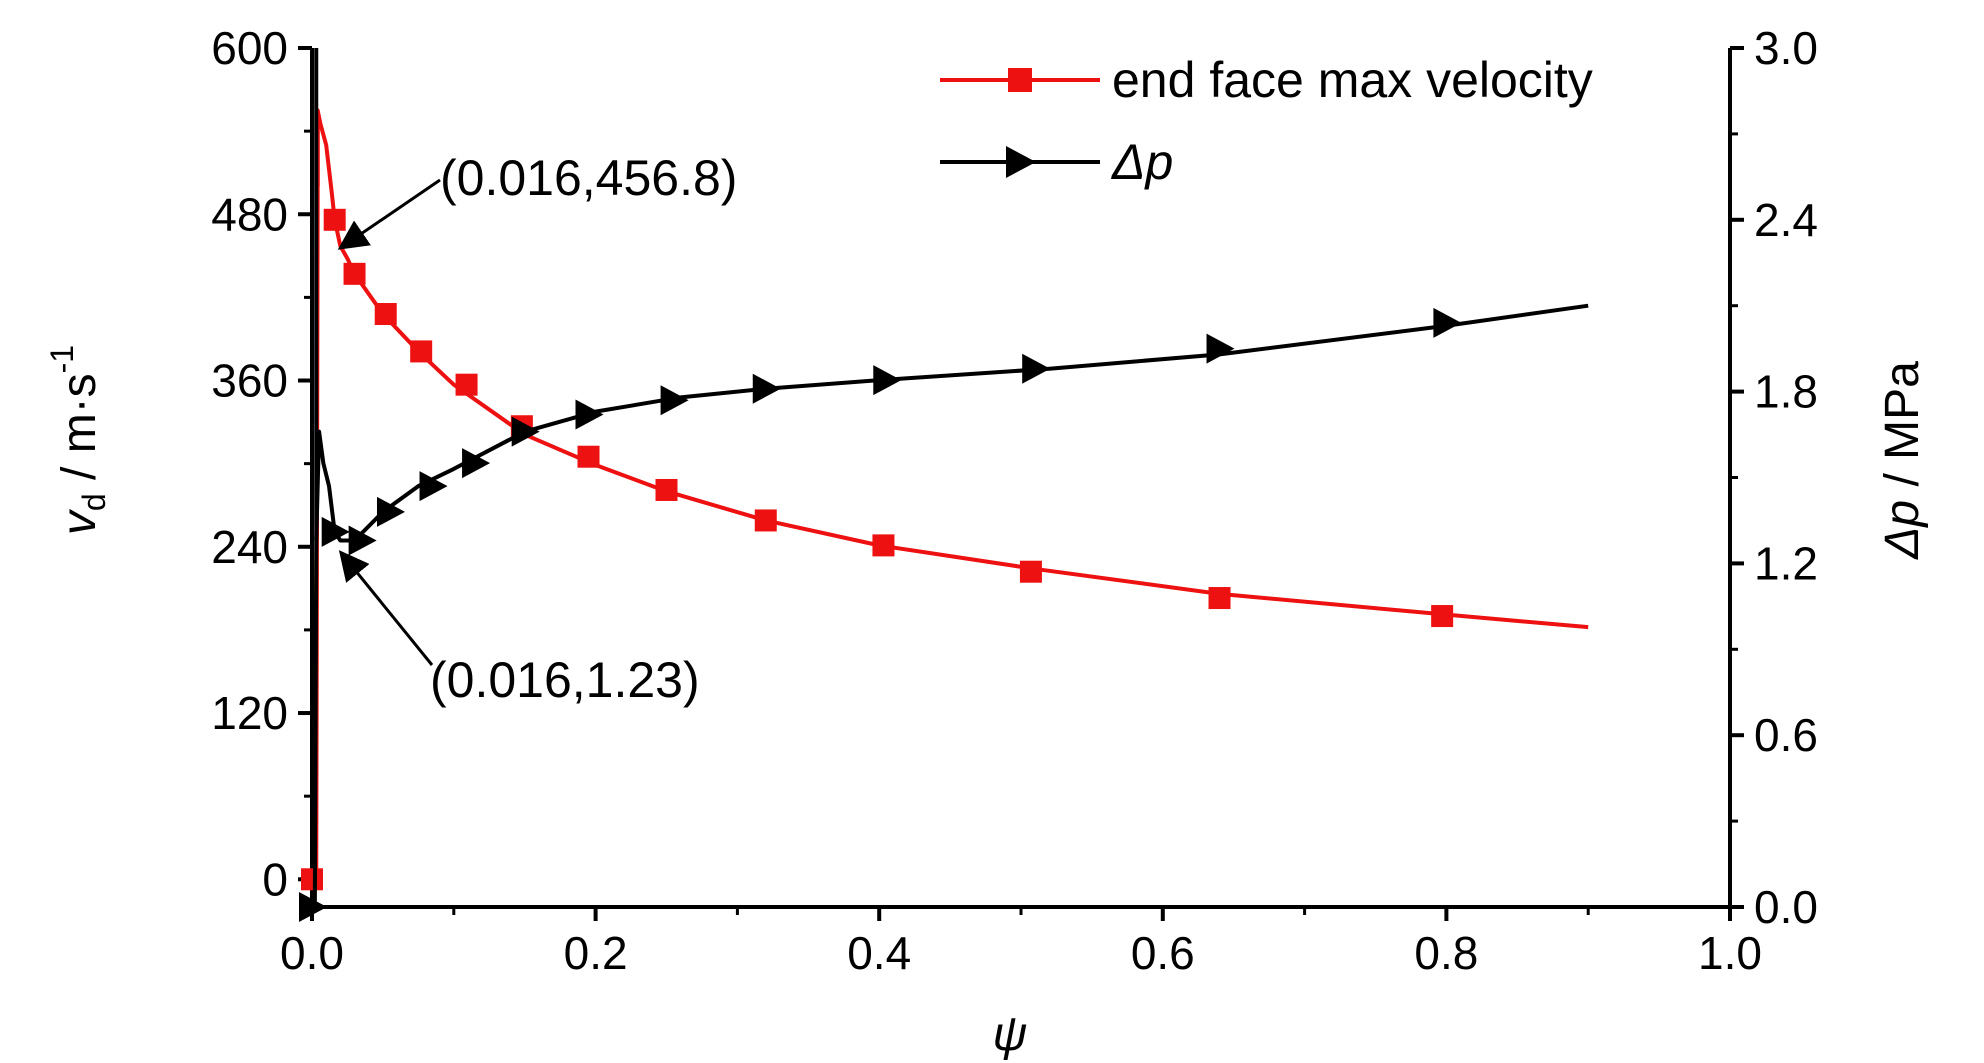 Image resolution: width=1984 pixels, height=1063 pixels. Describe the element at coordinates (1020, 80) in the screenshot. I see `legend-swatch-marker-velocity` at that location.